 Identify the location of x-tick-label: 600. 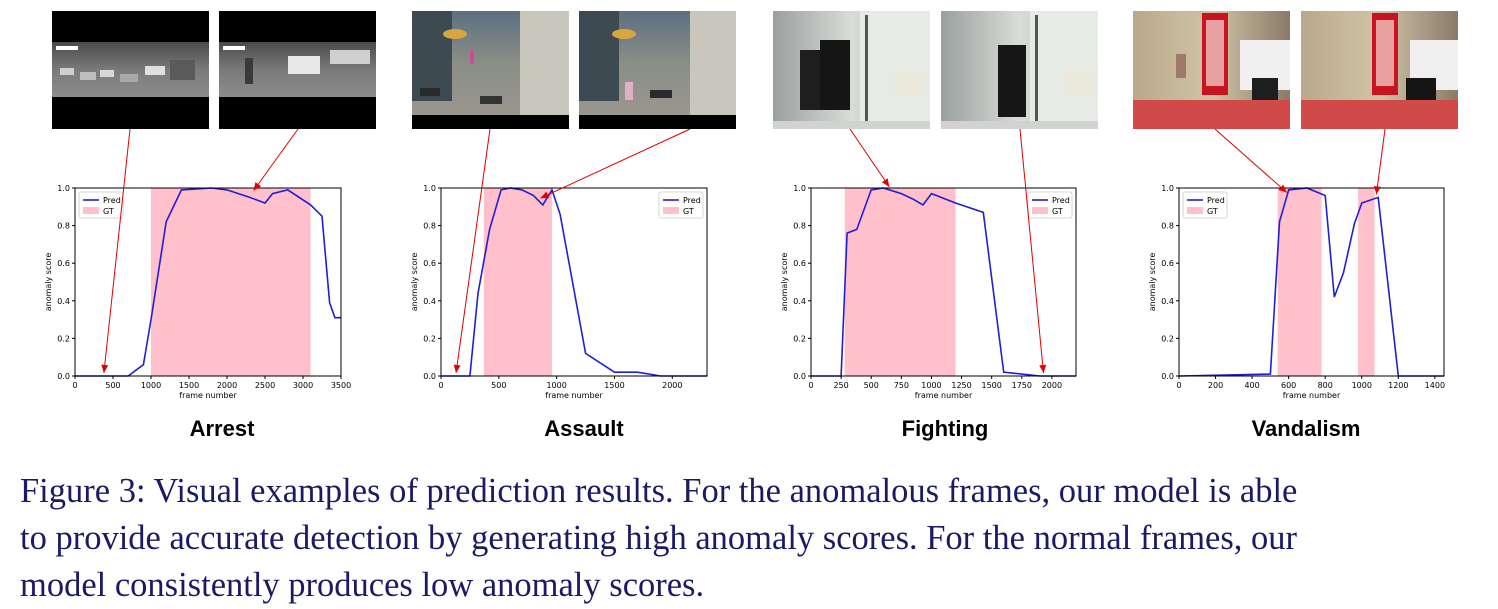
(1288, 385).